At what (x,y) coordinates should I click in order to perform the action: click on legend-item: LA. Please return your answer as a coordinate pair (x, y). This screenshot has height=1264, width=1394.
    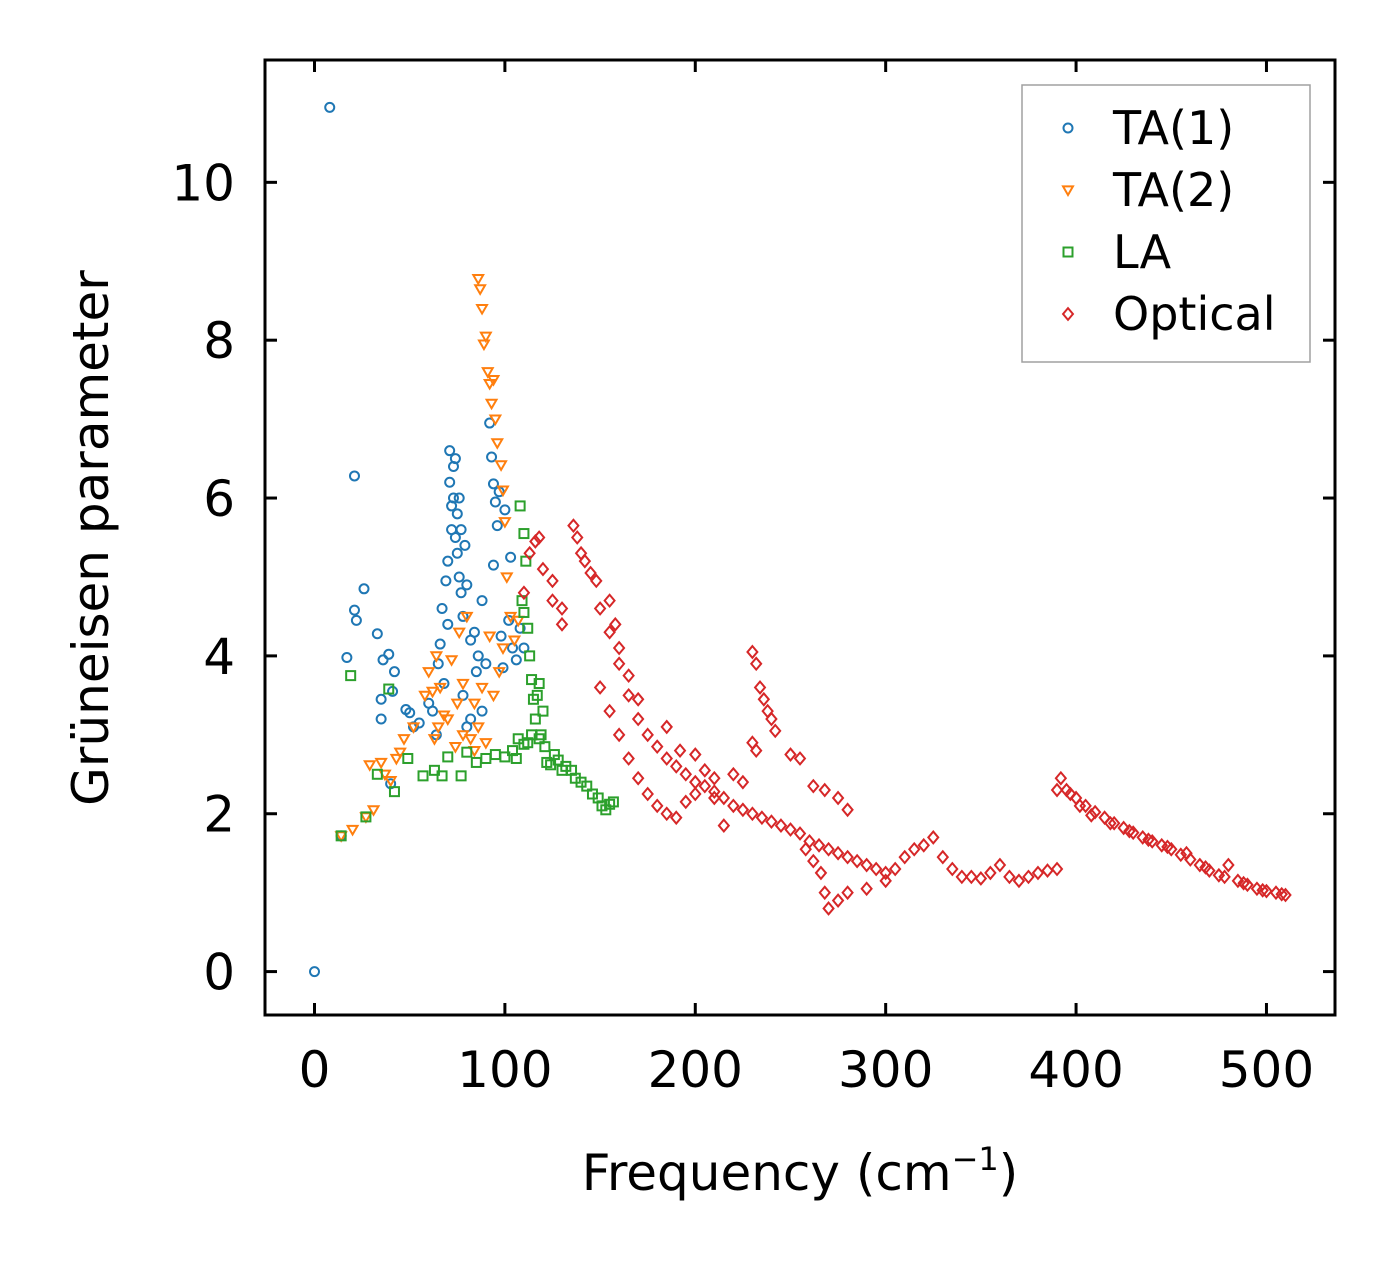
    Looking at the image, I should click on (1117, 252).